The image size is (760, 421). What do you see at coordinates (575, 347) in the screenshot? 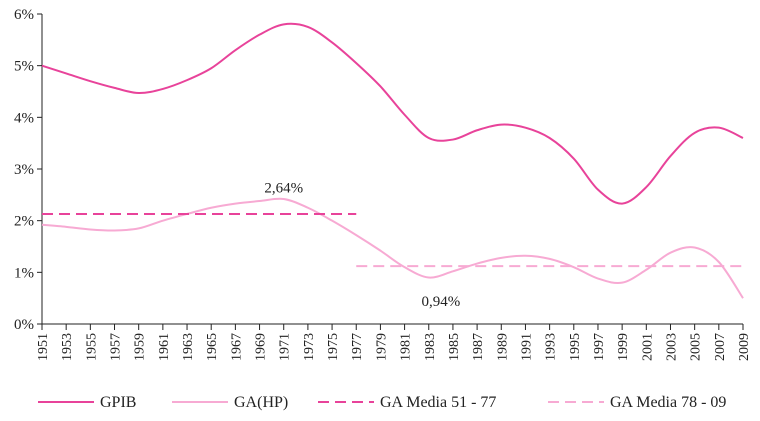
I see `x-tick-label: 1995` at bounding box center [575, 347].